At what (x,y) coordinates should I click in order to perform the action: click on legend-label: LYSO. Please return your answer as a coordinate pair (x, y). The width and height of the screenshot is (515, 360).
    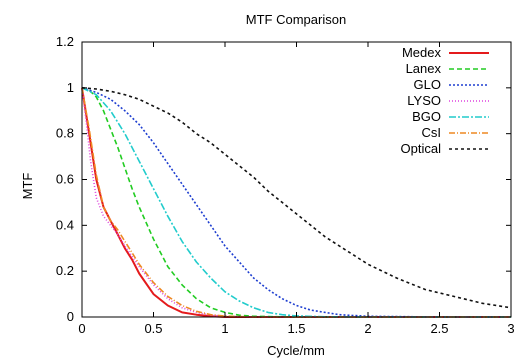
    Looking at the image, I should click on (424, 100).